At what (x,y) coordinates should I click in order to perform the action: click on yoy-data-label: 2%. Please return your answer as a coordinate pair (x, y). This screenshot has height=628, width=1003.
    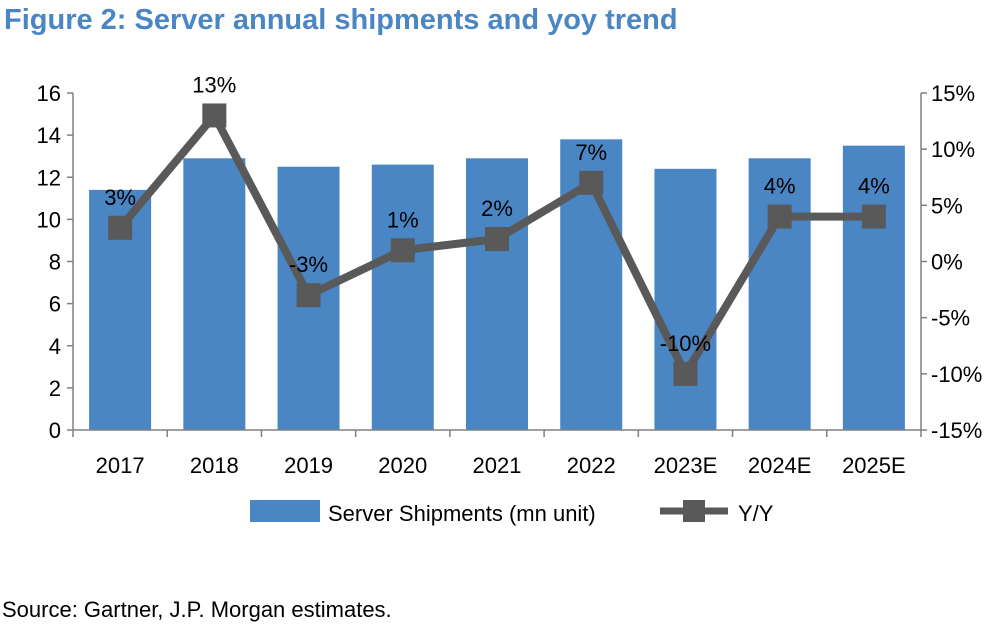
    Looking at the image, I should click on (497, 208).